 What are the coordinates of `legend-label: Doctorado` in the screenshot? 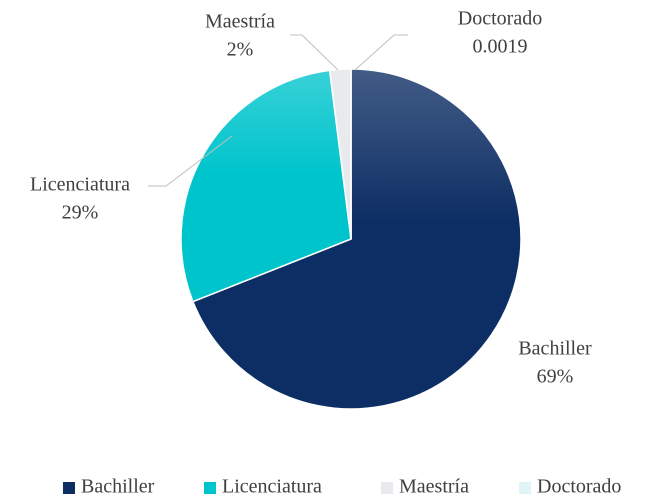 It's located at (579, 487).